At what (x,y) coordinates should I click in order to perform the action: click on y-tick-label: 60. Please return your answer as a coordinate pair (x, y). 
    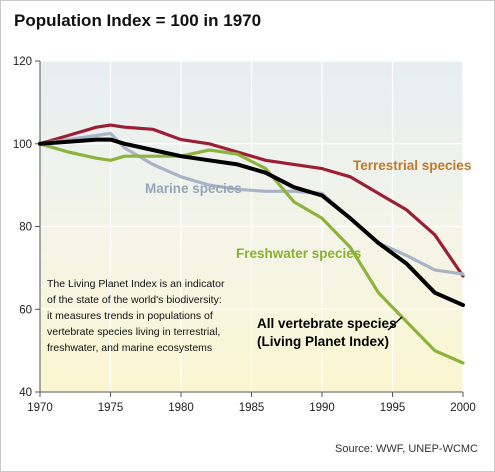
    Looking at the image, I should click on (25, 310).